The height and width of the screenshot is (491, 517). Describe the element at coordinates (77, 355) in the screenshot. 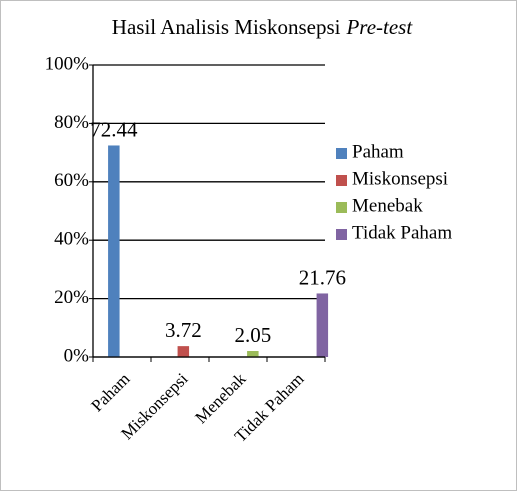

I see `y-tick-label: 0%` at that location.